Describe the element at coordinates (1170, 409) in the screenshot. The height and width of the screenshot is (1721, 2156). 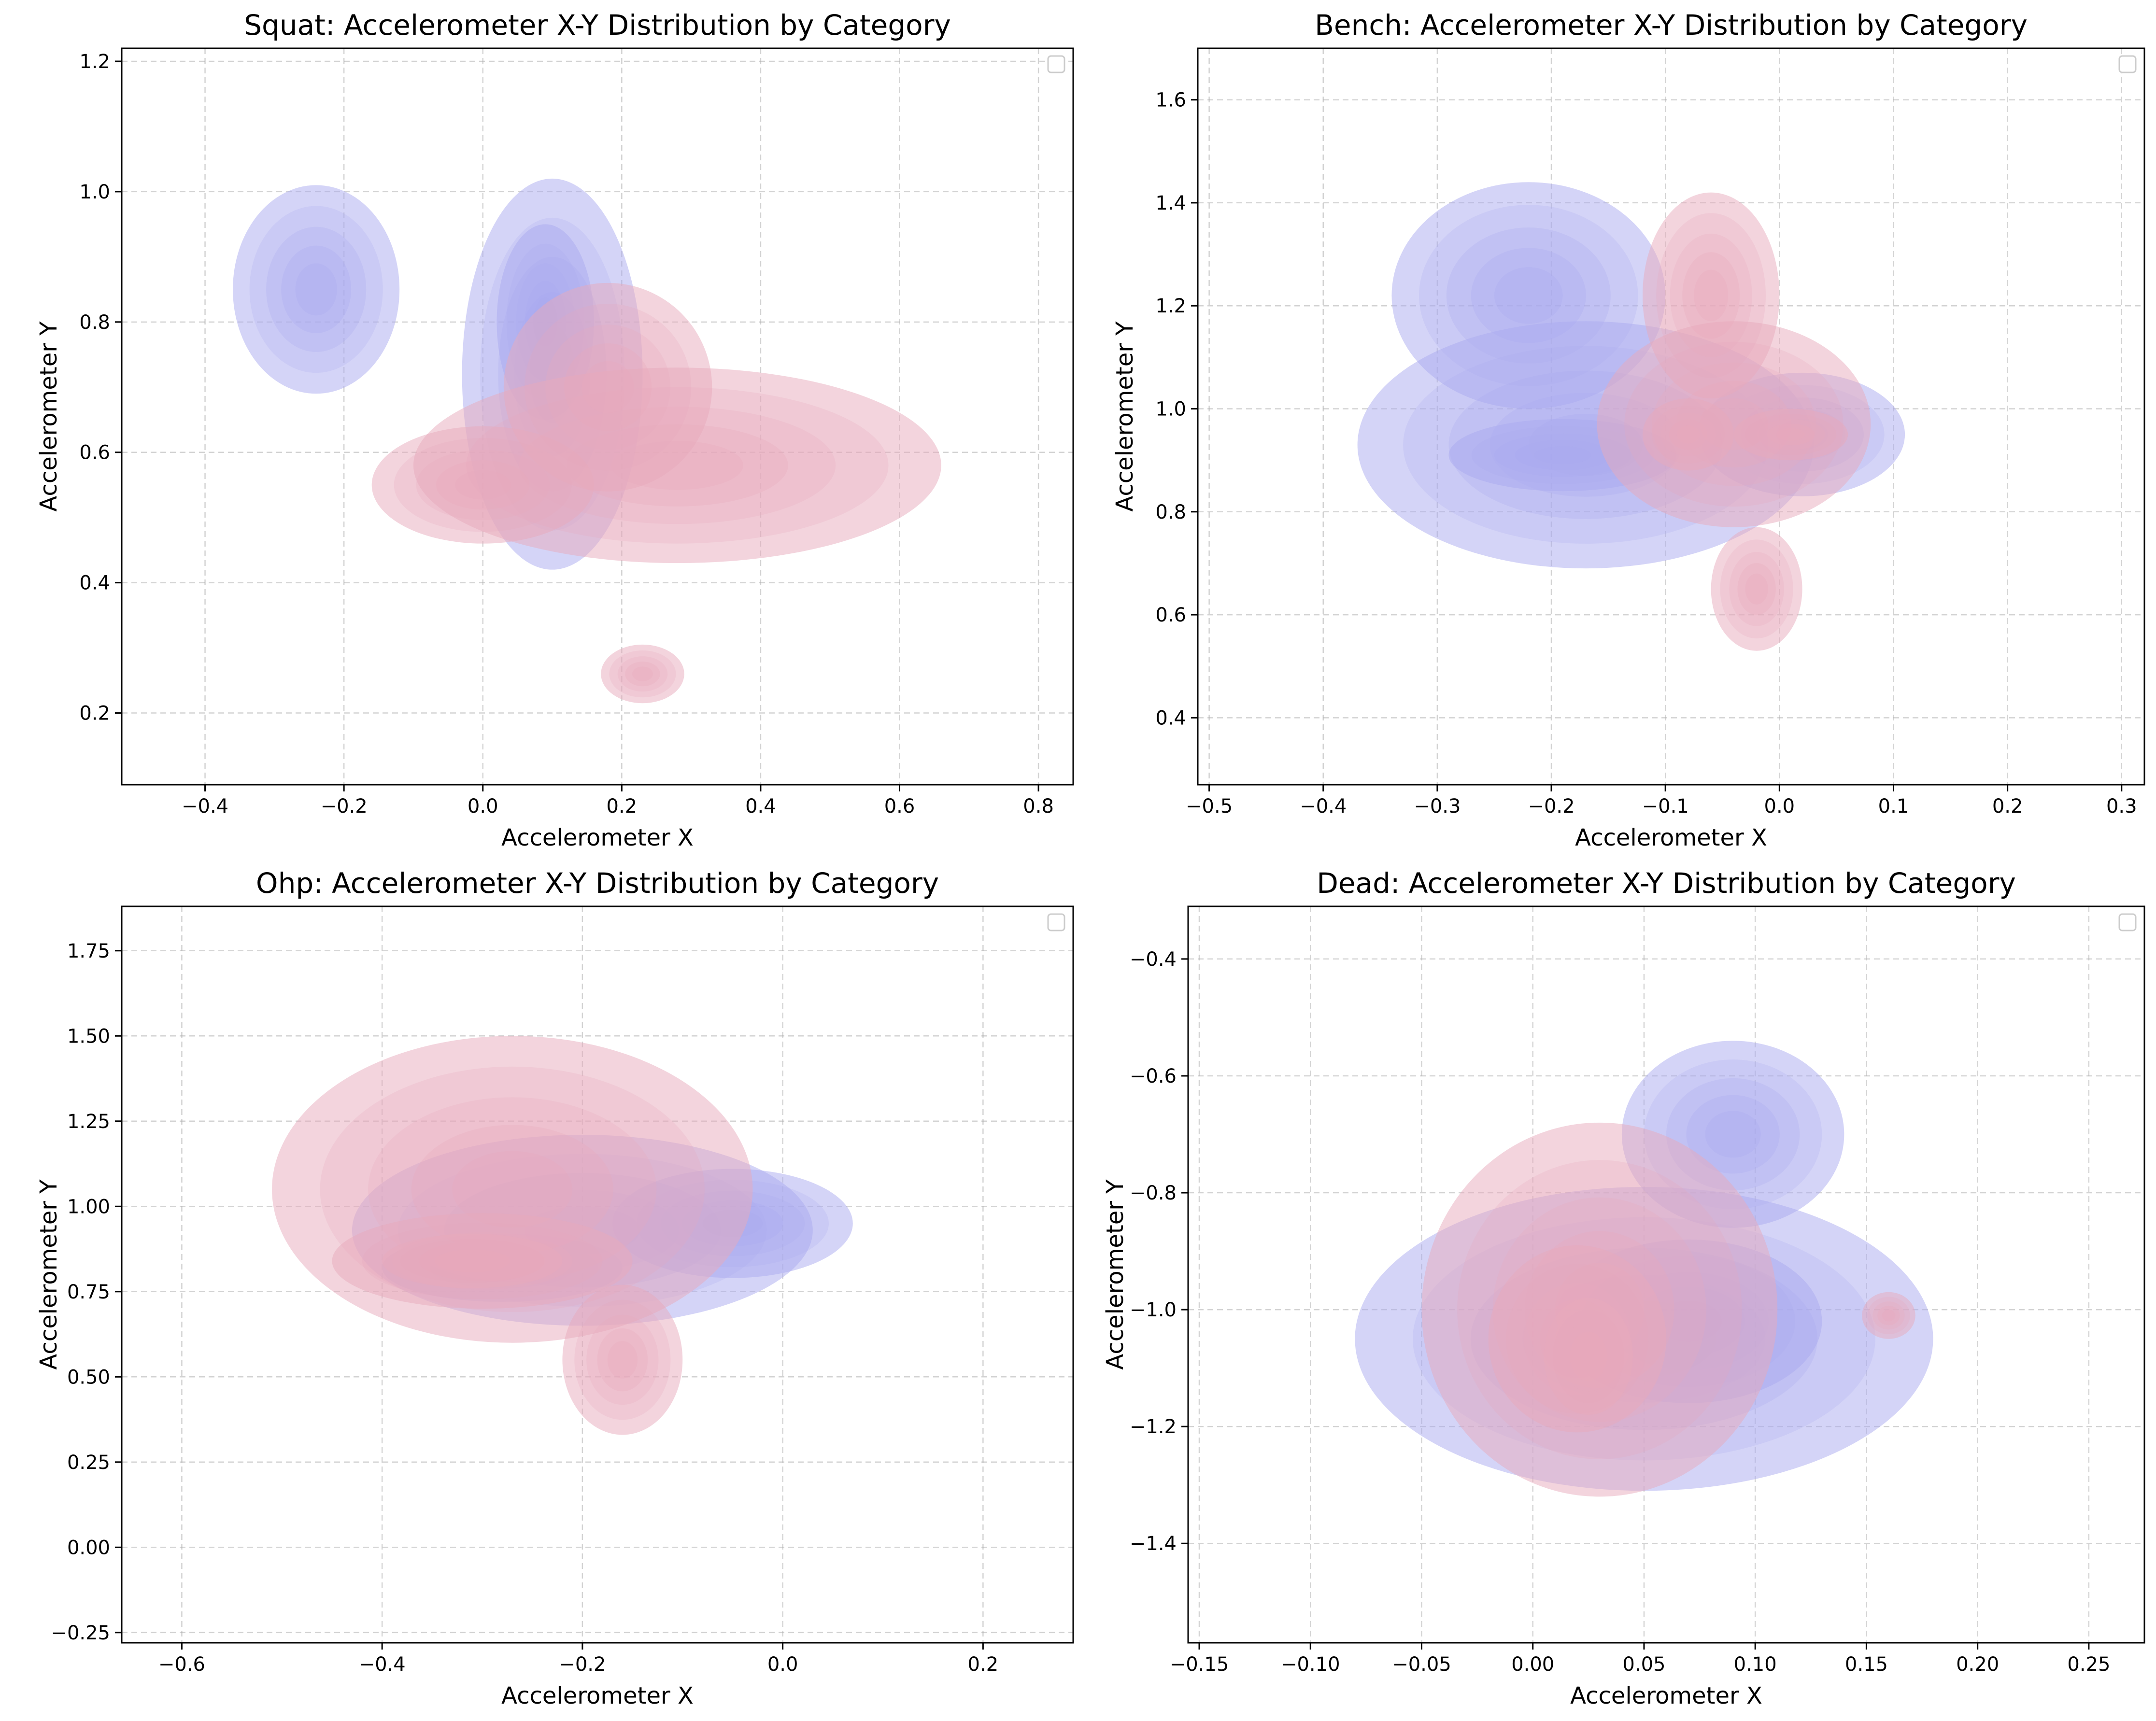
I see `chart-2-ytick-label-3: 1.0` at that location.